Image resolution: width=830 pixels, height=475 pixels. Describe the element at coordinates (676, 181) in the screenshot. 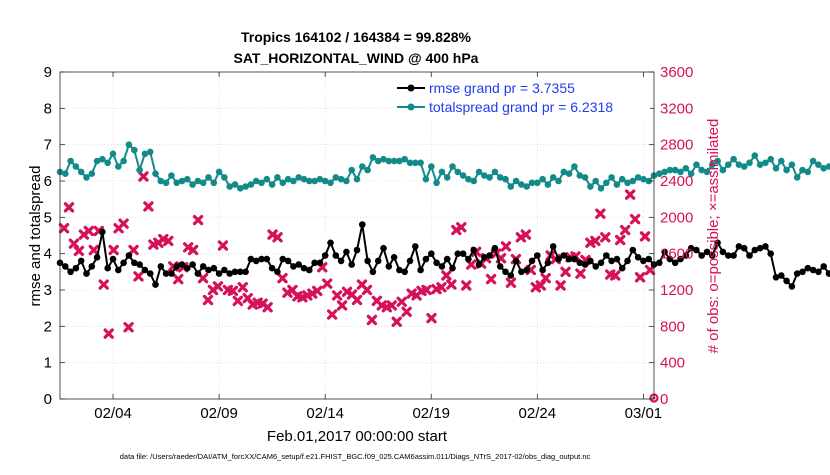

I see `y2-tick-label: 2400` at that location.